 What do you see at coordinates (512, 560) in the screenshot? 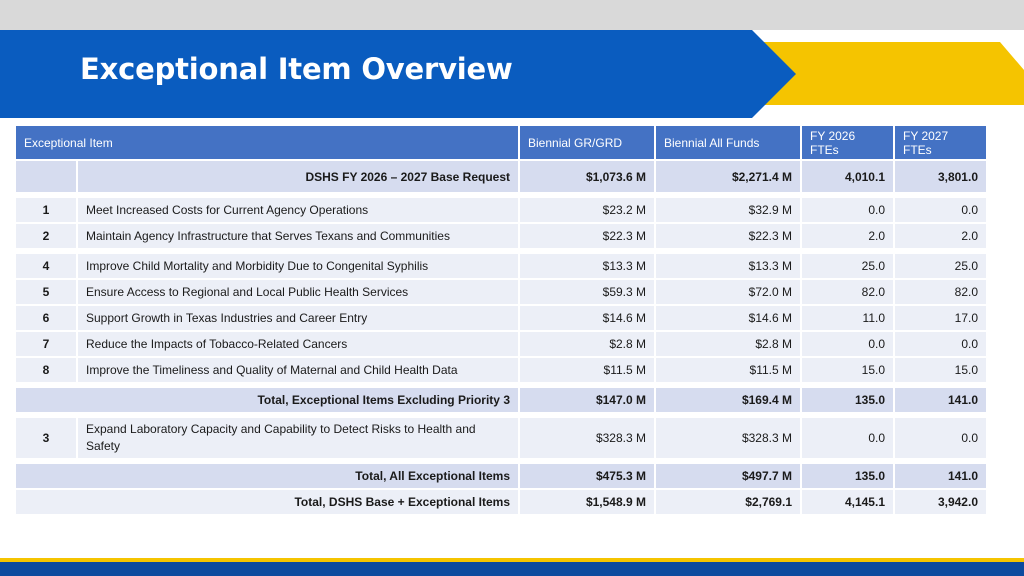
I see `bottom-gold-stripe` at bounding box center [512, 560].